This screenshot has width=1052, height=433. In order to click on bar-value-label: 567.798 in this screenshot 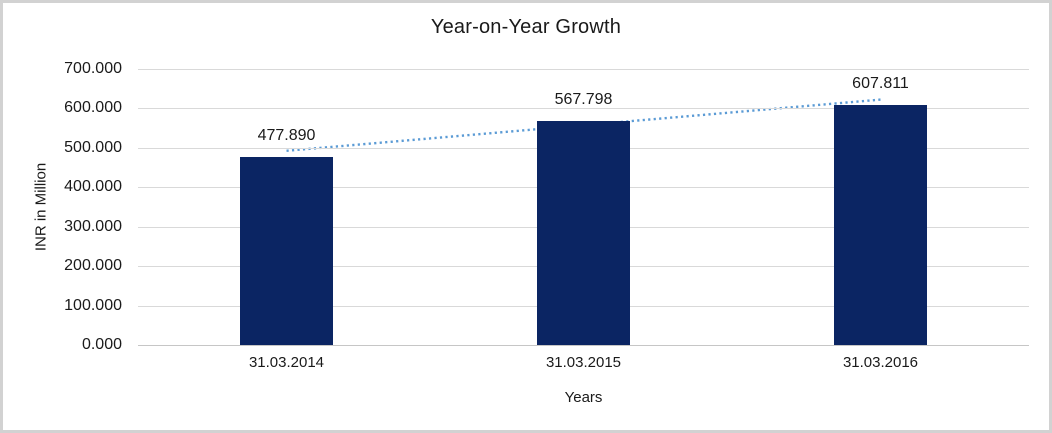, I will do `click(583, 100)`.